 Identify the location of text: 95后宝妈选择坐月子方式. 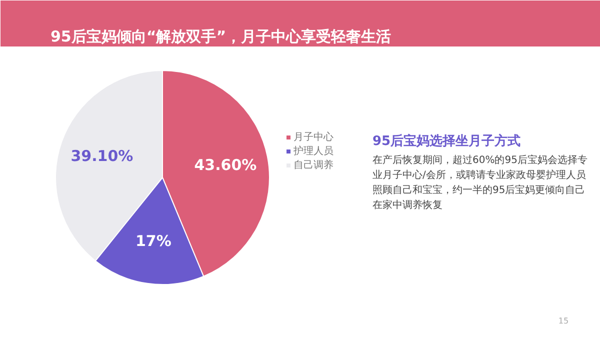
(446, 141).